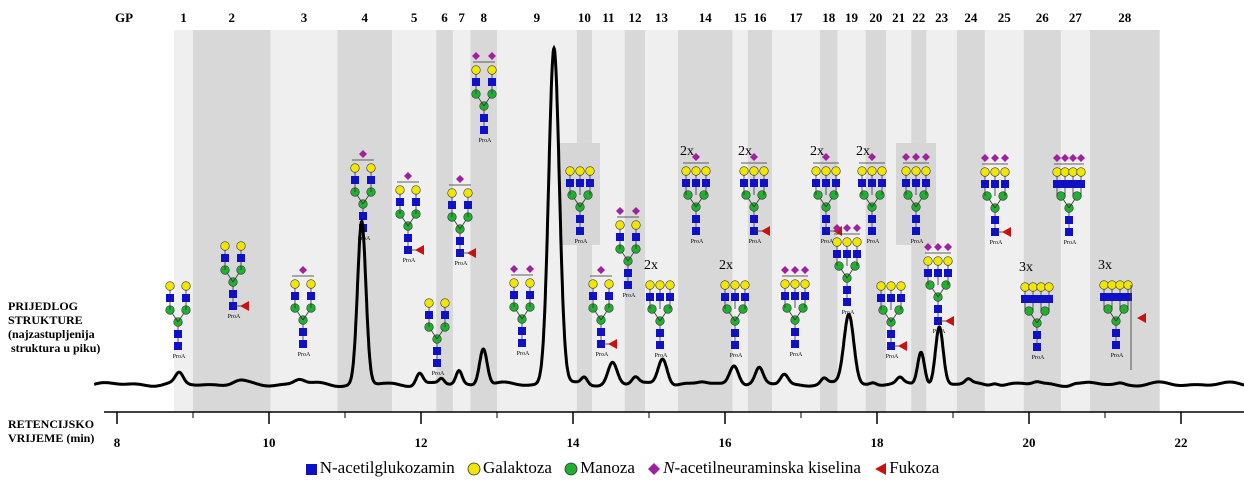 This screenshot has width=1244, height=481. I want to click on glycan-16: ProA 2x, so click(754, 194).